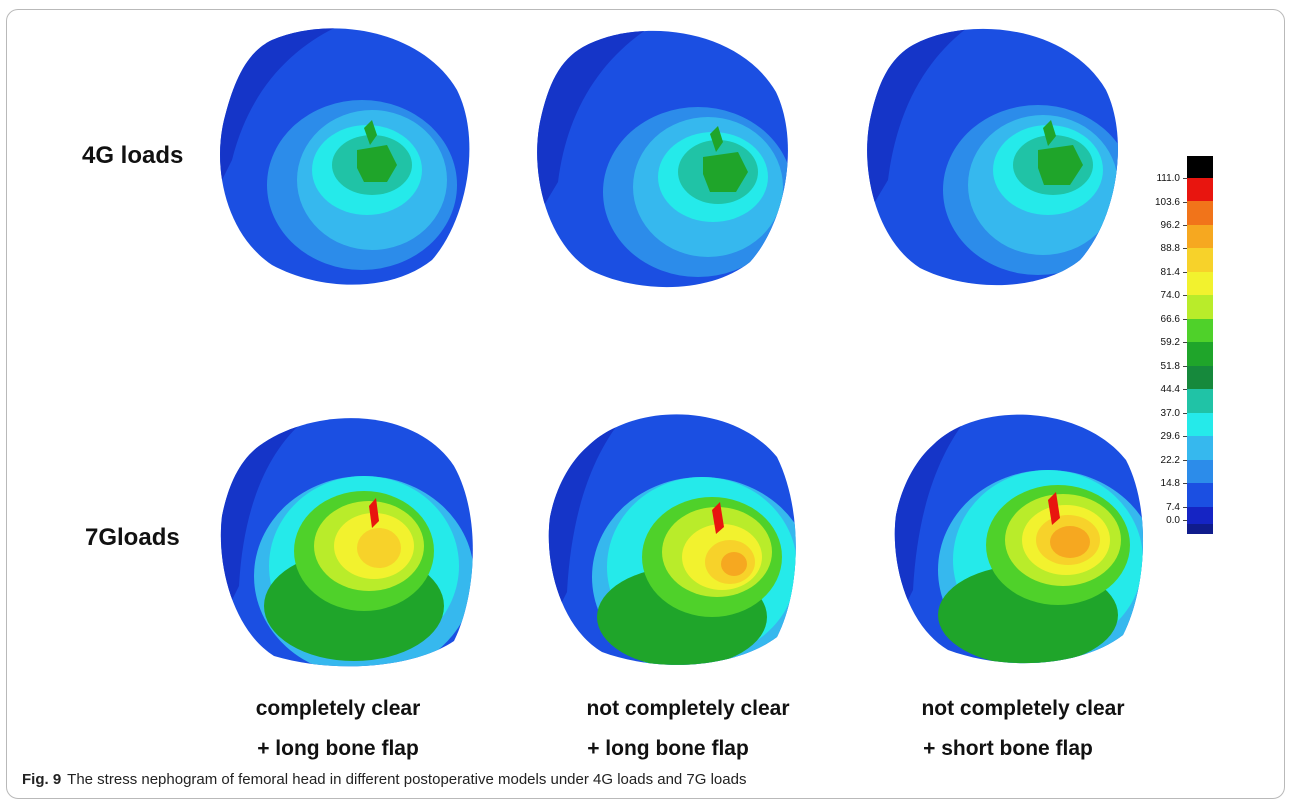  I want to click on nephogram-7g-completely-clear-long-flap, so click(346, 542).